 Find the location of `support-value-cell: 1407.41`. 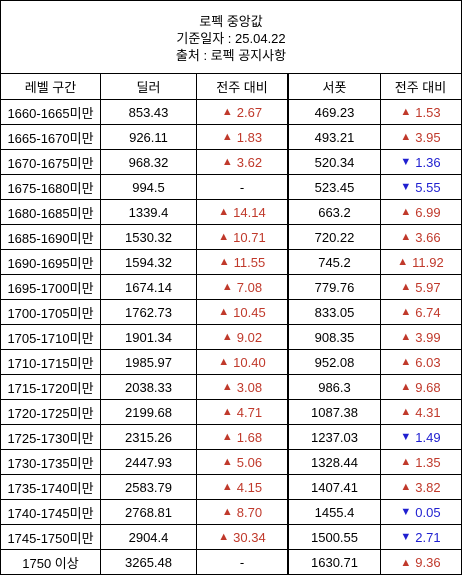

support-value-cell: 1407.41 is located at coordinates (335, 487).